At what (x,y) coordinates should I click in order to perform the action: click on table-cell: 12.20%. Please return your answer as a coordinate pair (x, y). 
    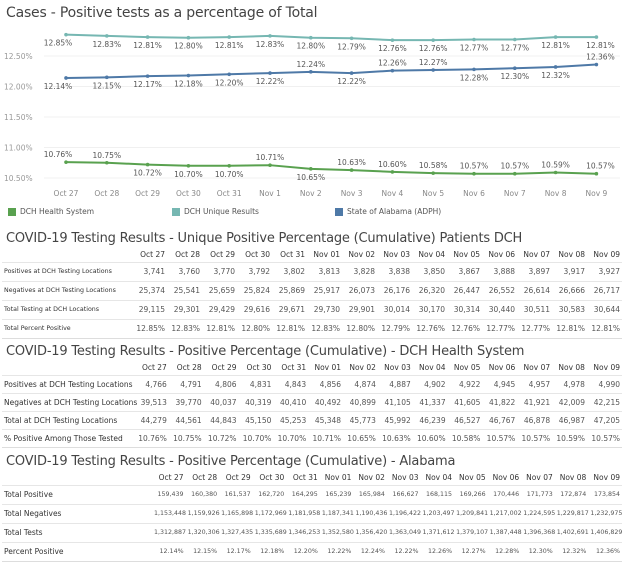
    Looking at the image, I should click on (303, 551).